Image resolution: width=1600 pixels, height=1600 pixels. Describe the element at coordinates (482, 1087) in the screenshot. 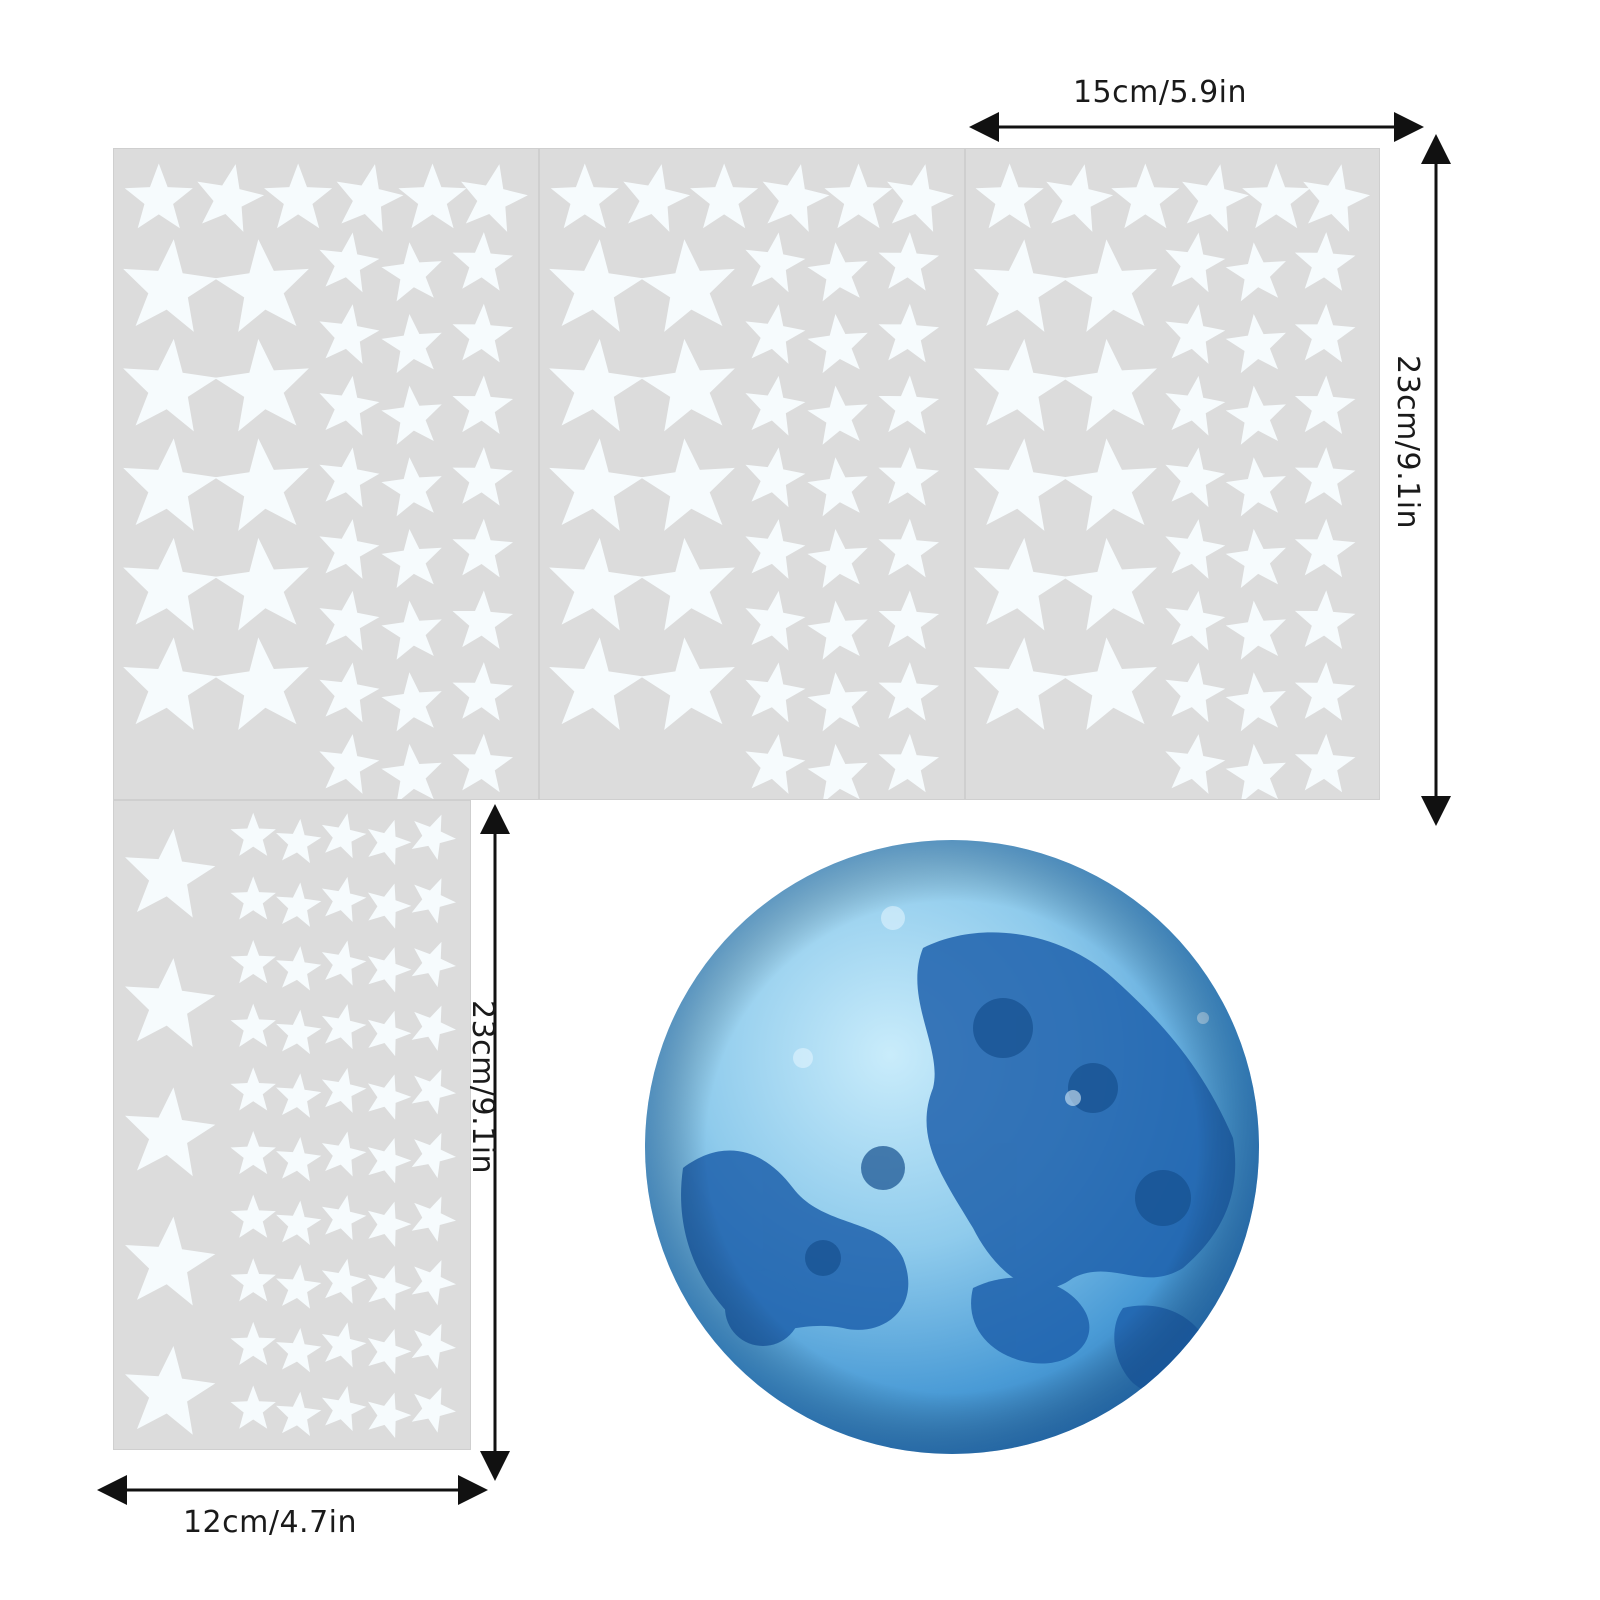

I see `middle-height-label: 23cm/9.1in` at that location.